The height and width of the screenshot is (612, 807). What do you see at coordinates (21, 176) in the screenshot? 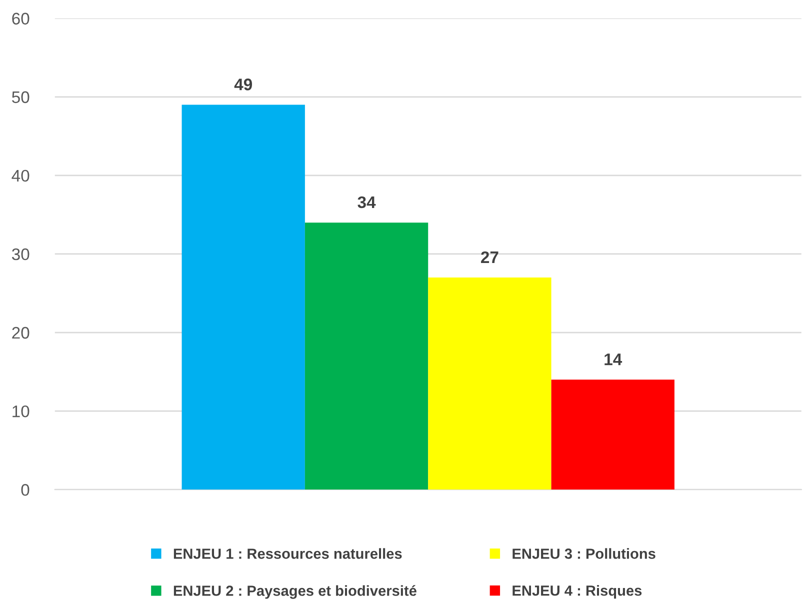
I see `y-tick-label: 40` at bounding box center [21, 176].